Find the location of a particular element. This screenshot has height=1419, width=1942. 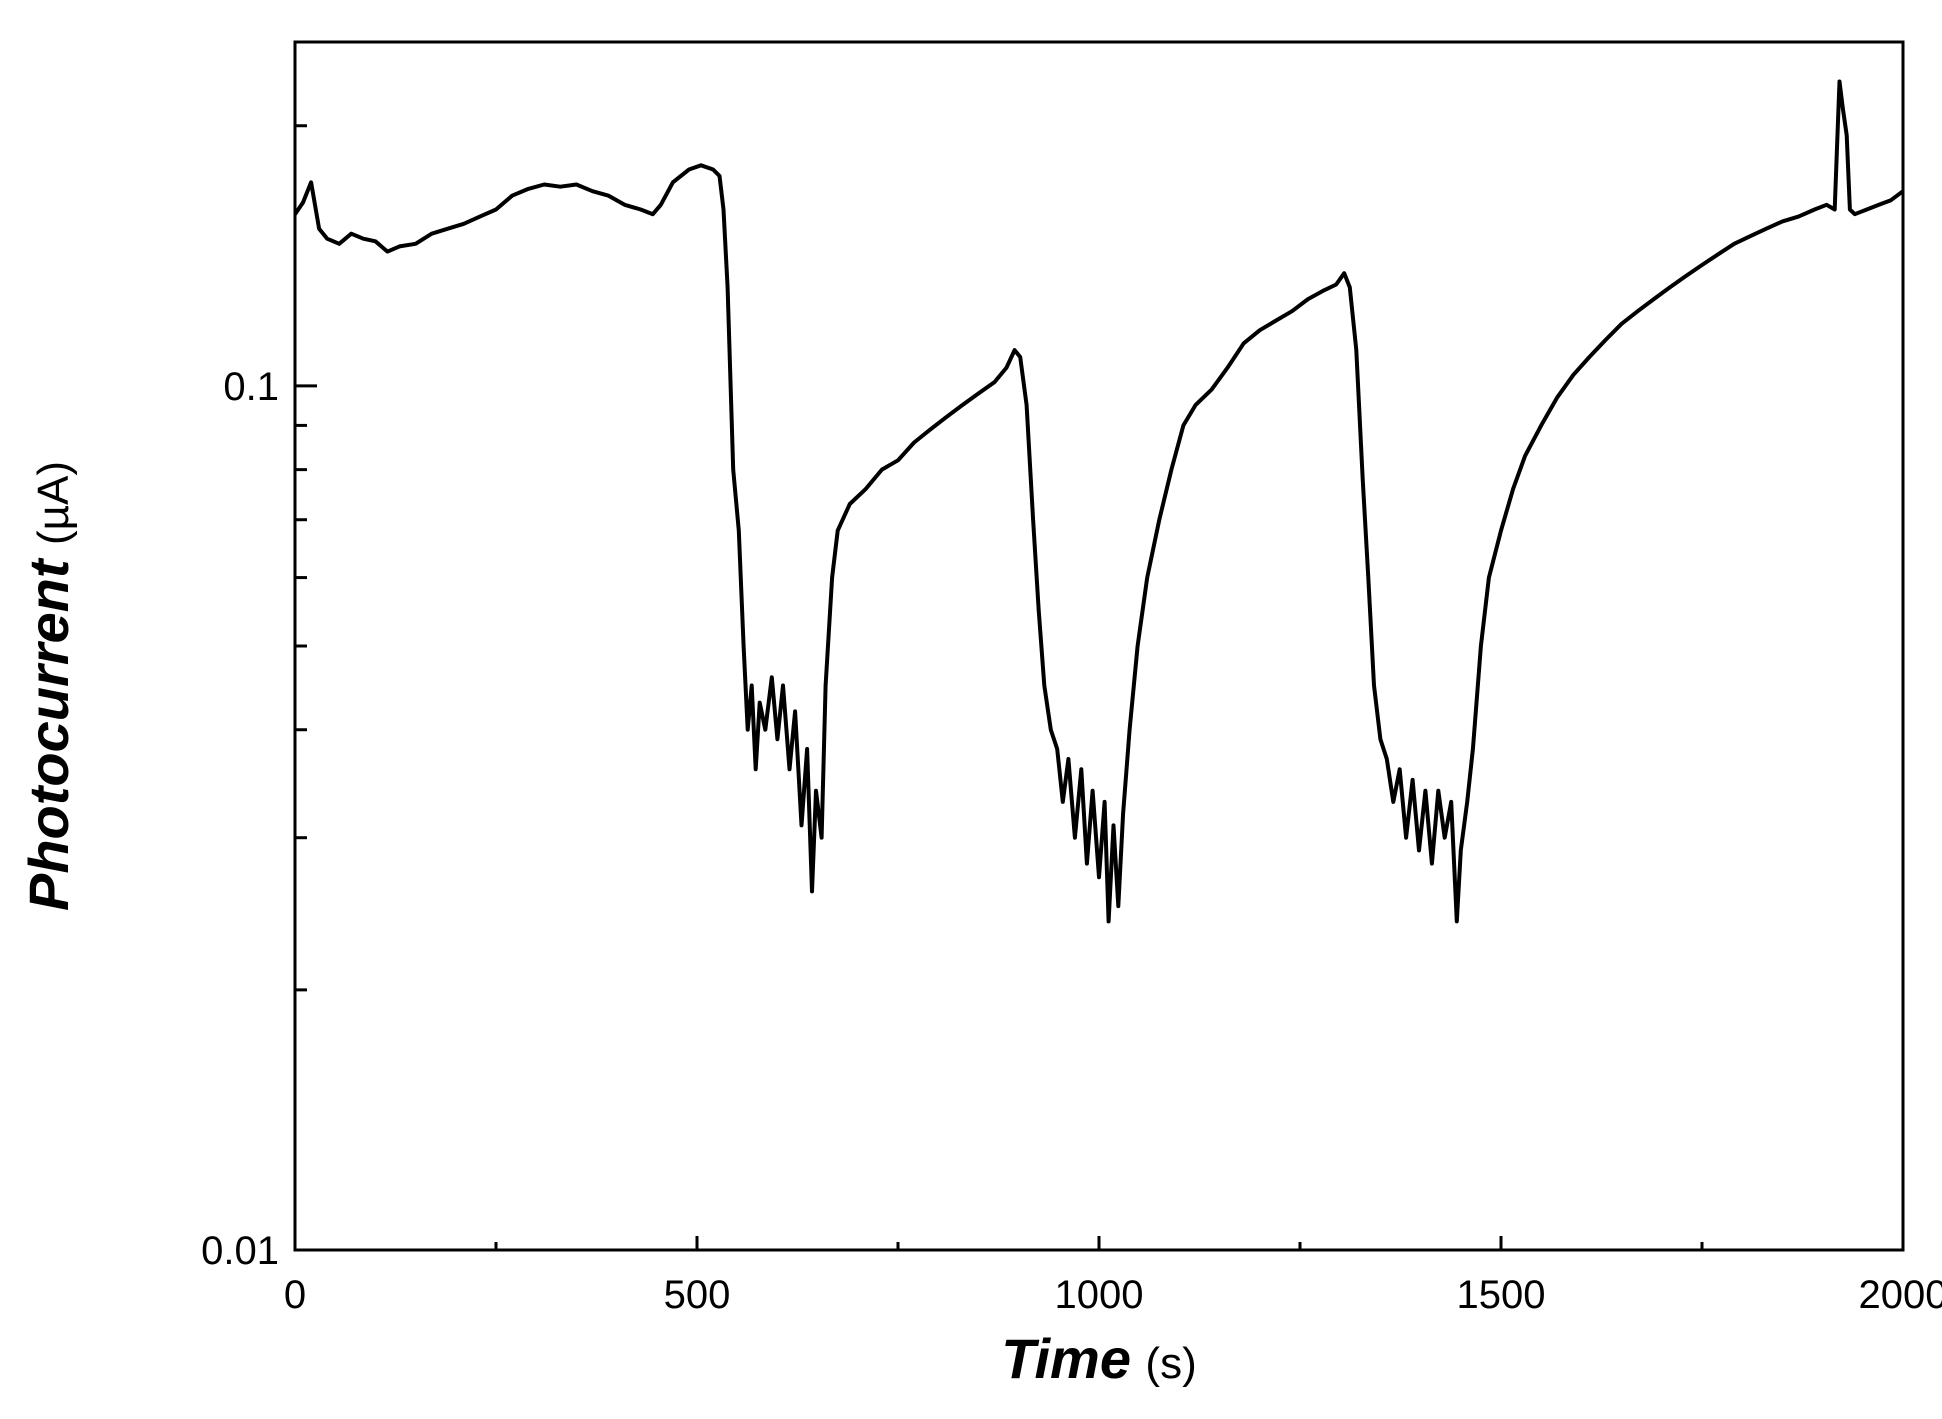

x-tick-label: 2000 is located at coordinates (1900, 1295).